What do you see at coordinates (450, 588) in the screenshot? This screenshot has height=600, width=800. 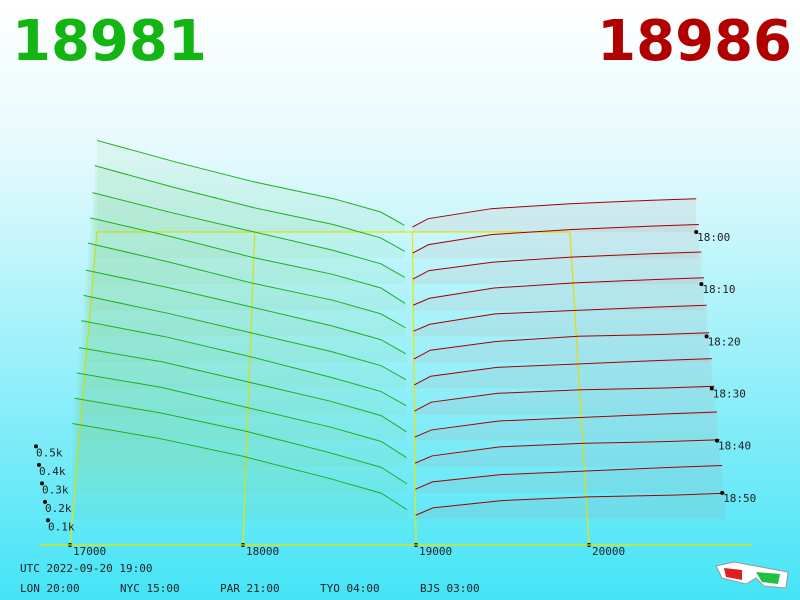 I see `city-clock: BJS 03:00` at bounding box center [450, 588].